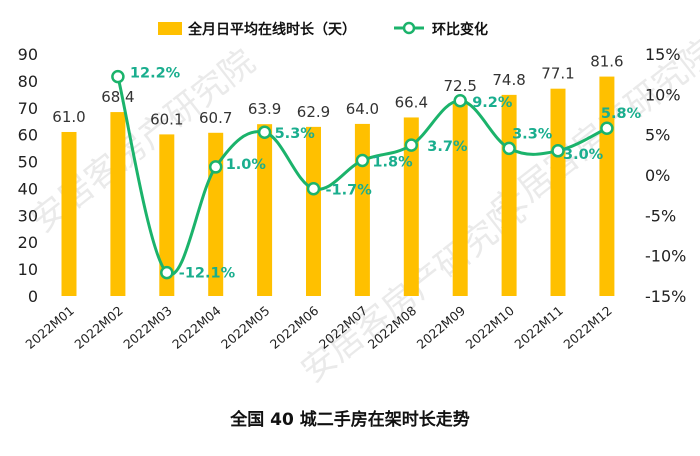 This screenshot has width=700, height=456. What do you see at coordinates (147, 327) in the screenshot?
I see `category-label: 2022M03` at bounding box center [147, 327].